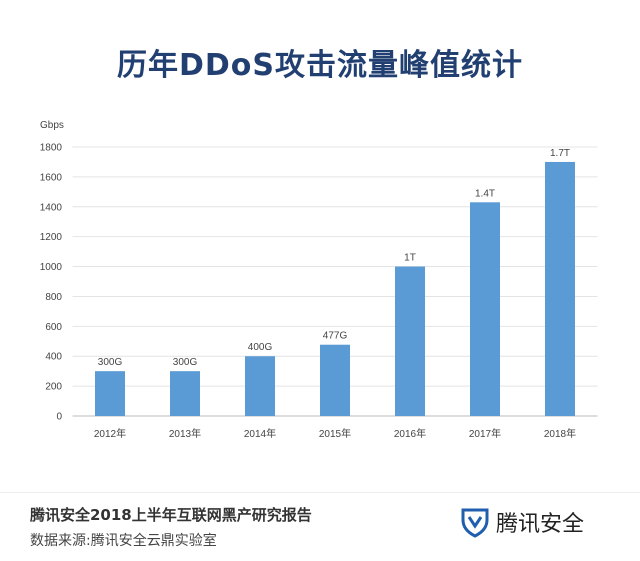  What do you see at coordinates (410, 258) in the screenshot?
I see `data-label: 1T` at bounding box center [410, 258].